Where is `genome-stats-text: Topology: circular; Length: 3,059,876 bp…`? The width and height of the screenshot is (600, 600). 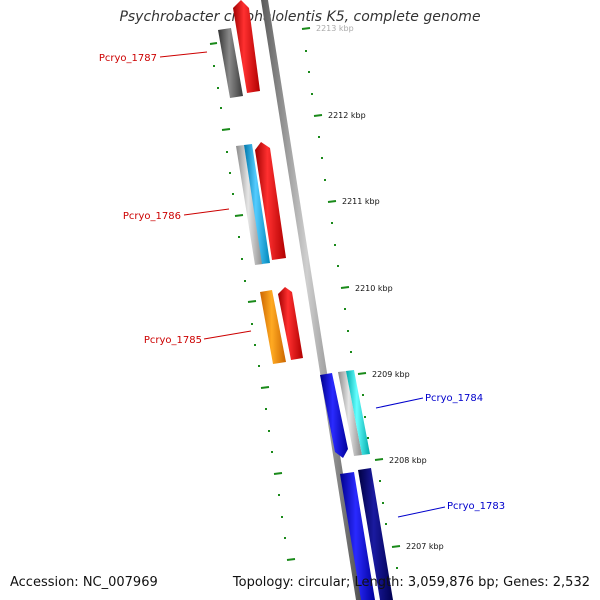 genome-stats-text: Topology: circular; Length: 3,059,876 bp… is located at coordinates (411, 582).